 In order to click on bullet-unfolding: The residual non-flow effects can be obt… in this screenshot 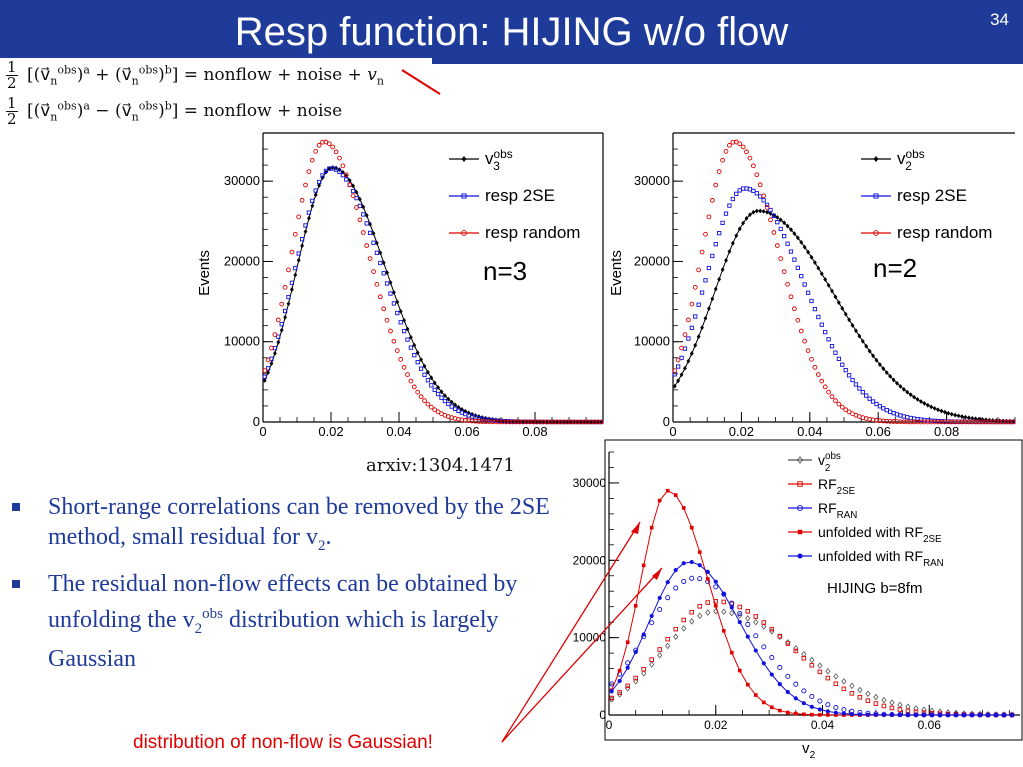, I will do `click(280, 621)`.